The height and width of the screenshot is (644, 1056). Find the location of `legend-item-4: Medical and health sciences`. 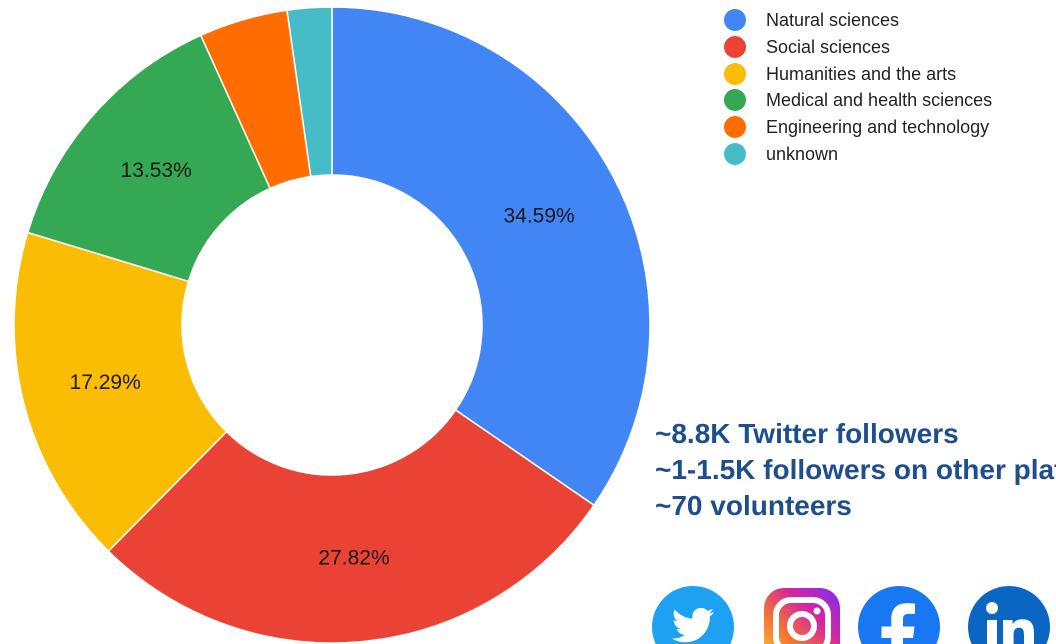

legend-item-4: Medical and health sciences is located at coordinates (857, 101).